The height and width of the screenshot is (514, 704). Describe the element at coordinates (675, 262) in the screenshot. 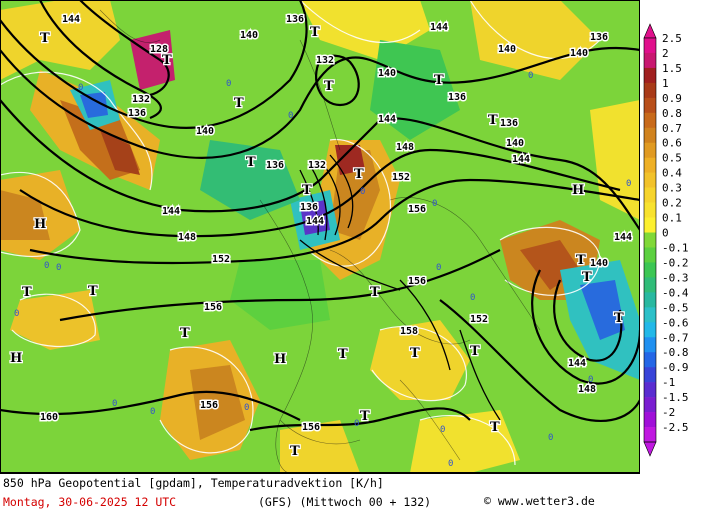

I see `scale-label: -0.2` at that location.